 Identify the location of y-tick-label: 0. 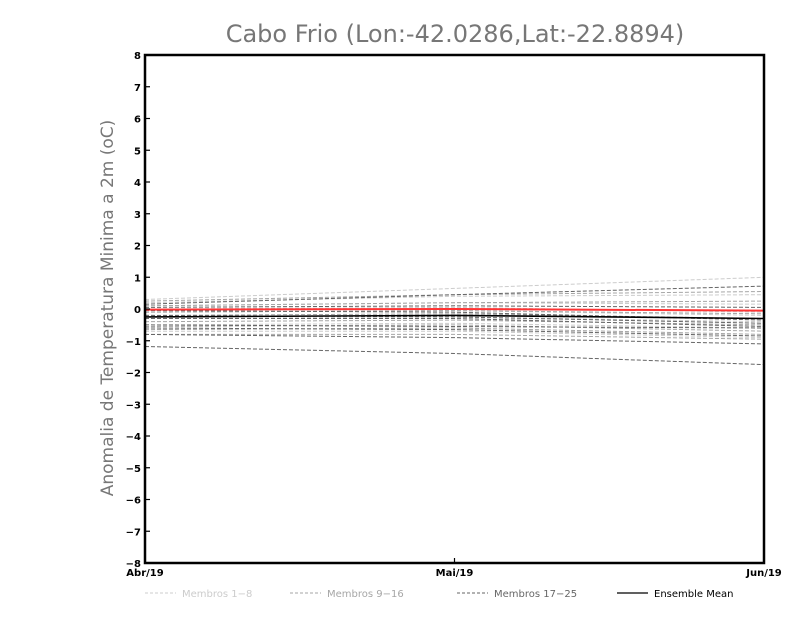
(137, 310).